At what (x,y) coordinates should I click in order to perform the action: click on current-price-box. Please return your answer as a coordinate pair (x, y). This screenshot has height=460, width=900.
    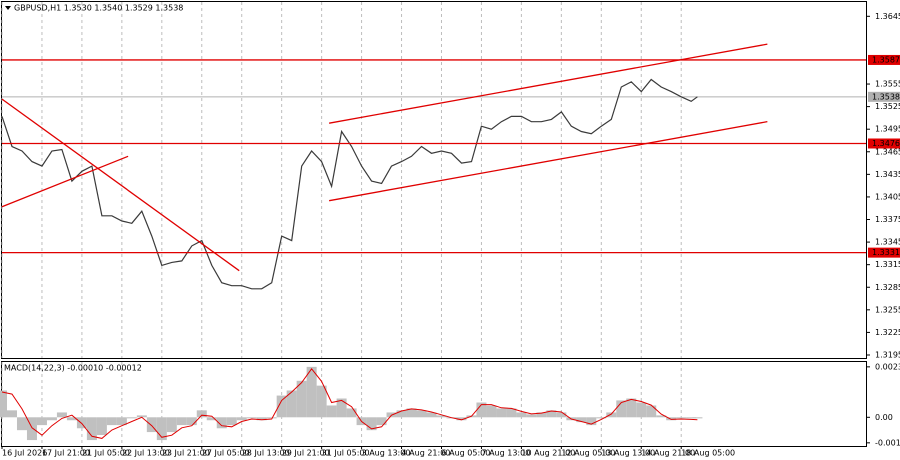
    Looking at the image, I should click on (884, 96).